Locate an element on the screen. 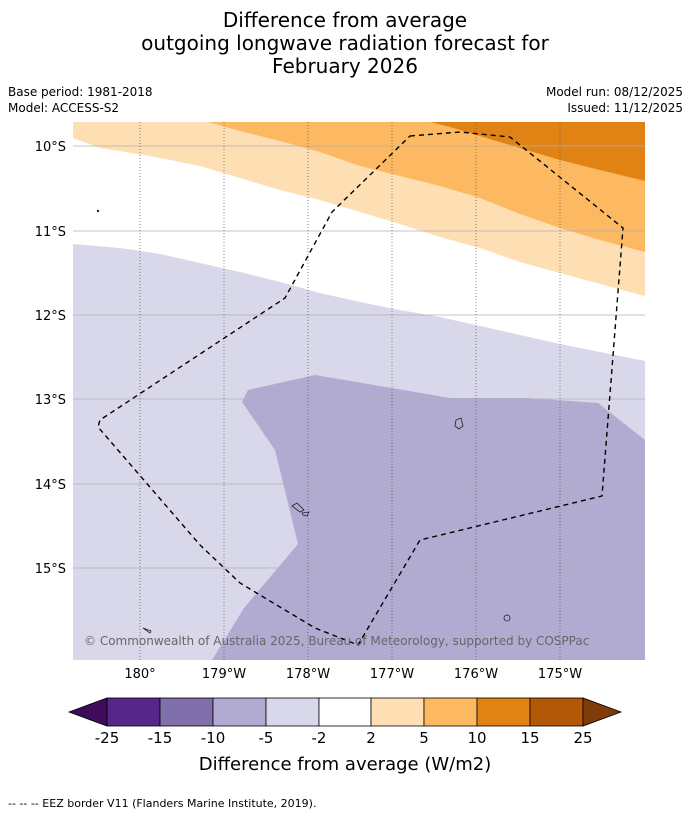  lon-label: 176°W is located at coordinates (476, 674).